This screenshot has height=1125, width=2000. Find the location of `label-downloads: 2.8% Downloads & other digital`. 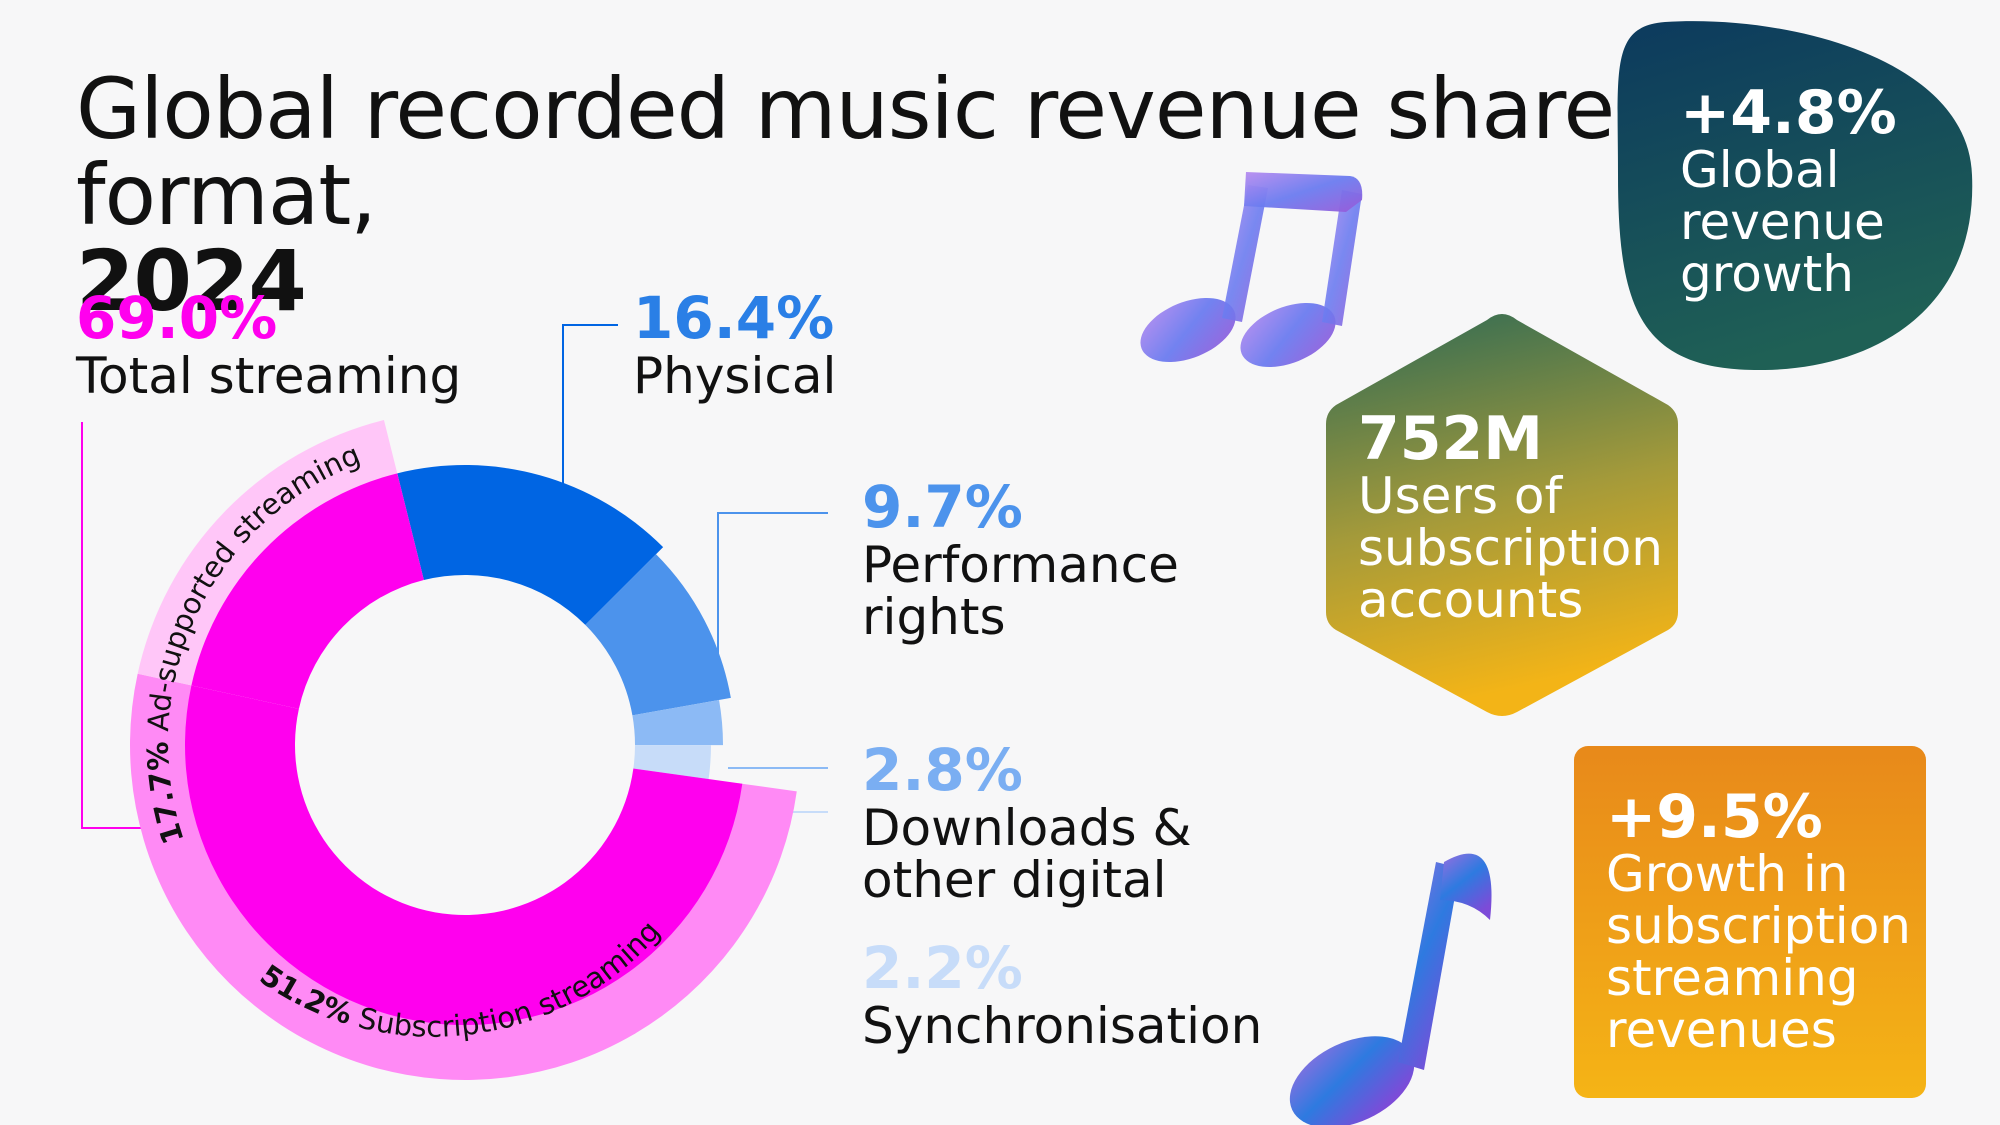

label-downloads: 2.8% Downloads & other digital is located at coordinates (1026, 822).